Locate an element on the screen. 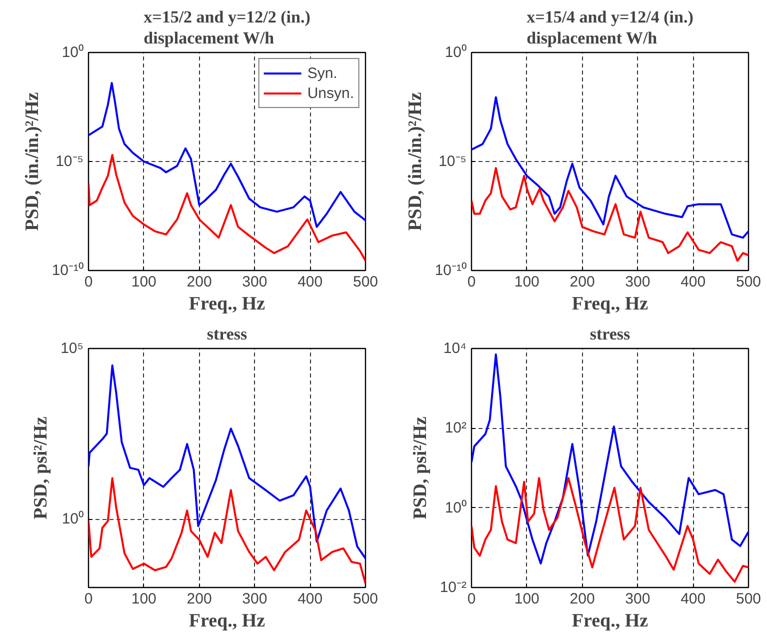  y-tick-label: 10⁻² is located at coordinates (453, 587).